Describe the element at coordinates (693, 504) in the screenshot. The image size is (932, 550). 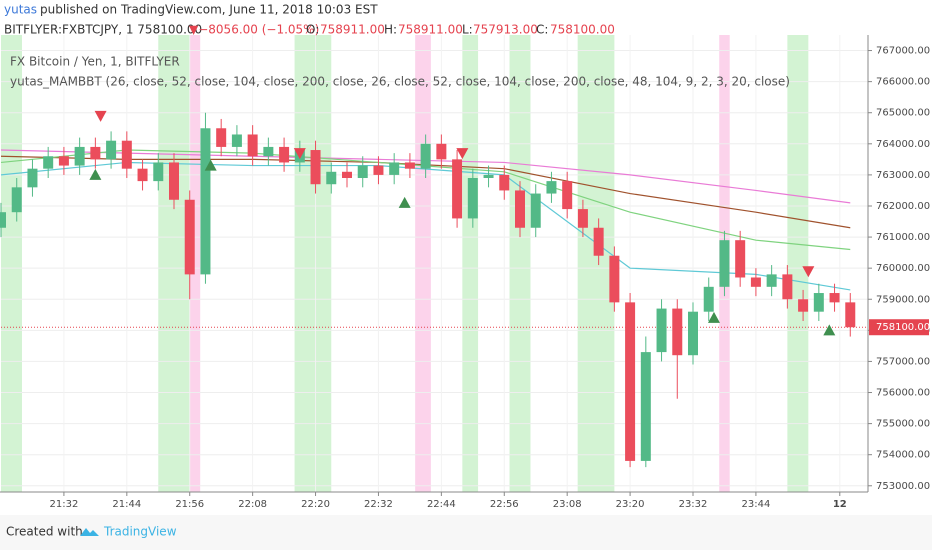
I see `x-tick-label: 23:32` at that location.